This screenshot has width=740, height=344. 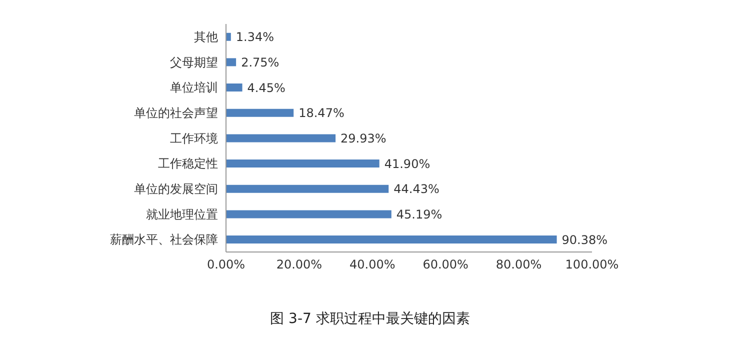 I want to click on data-label: 29.93%, so click(x=363, y=138).